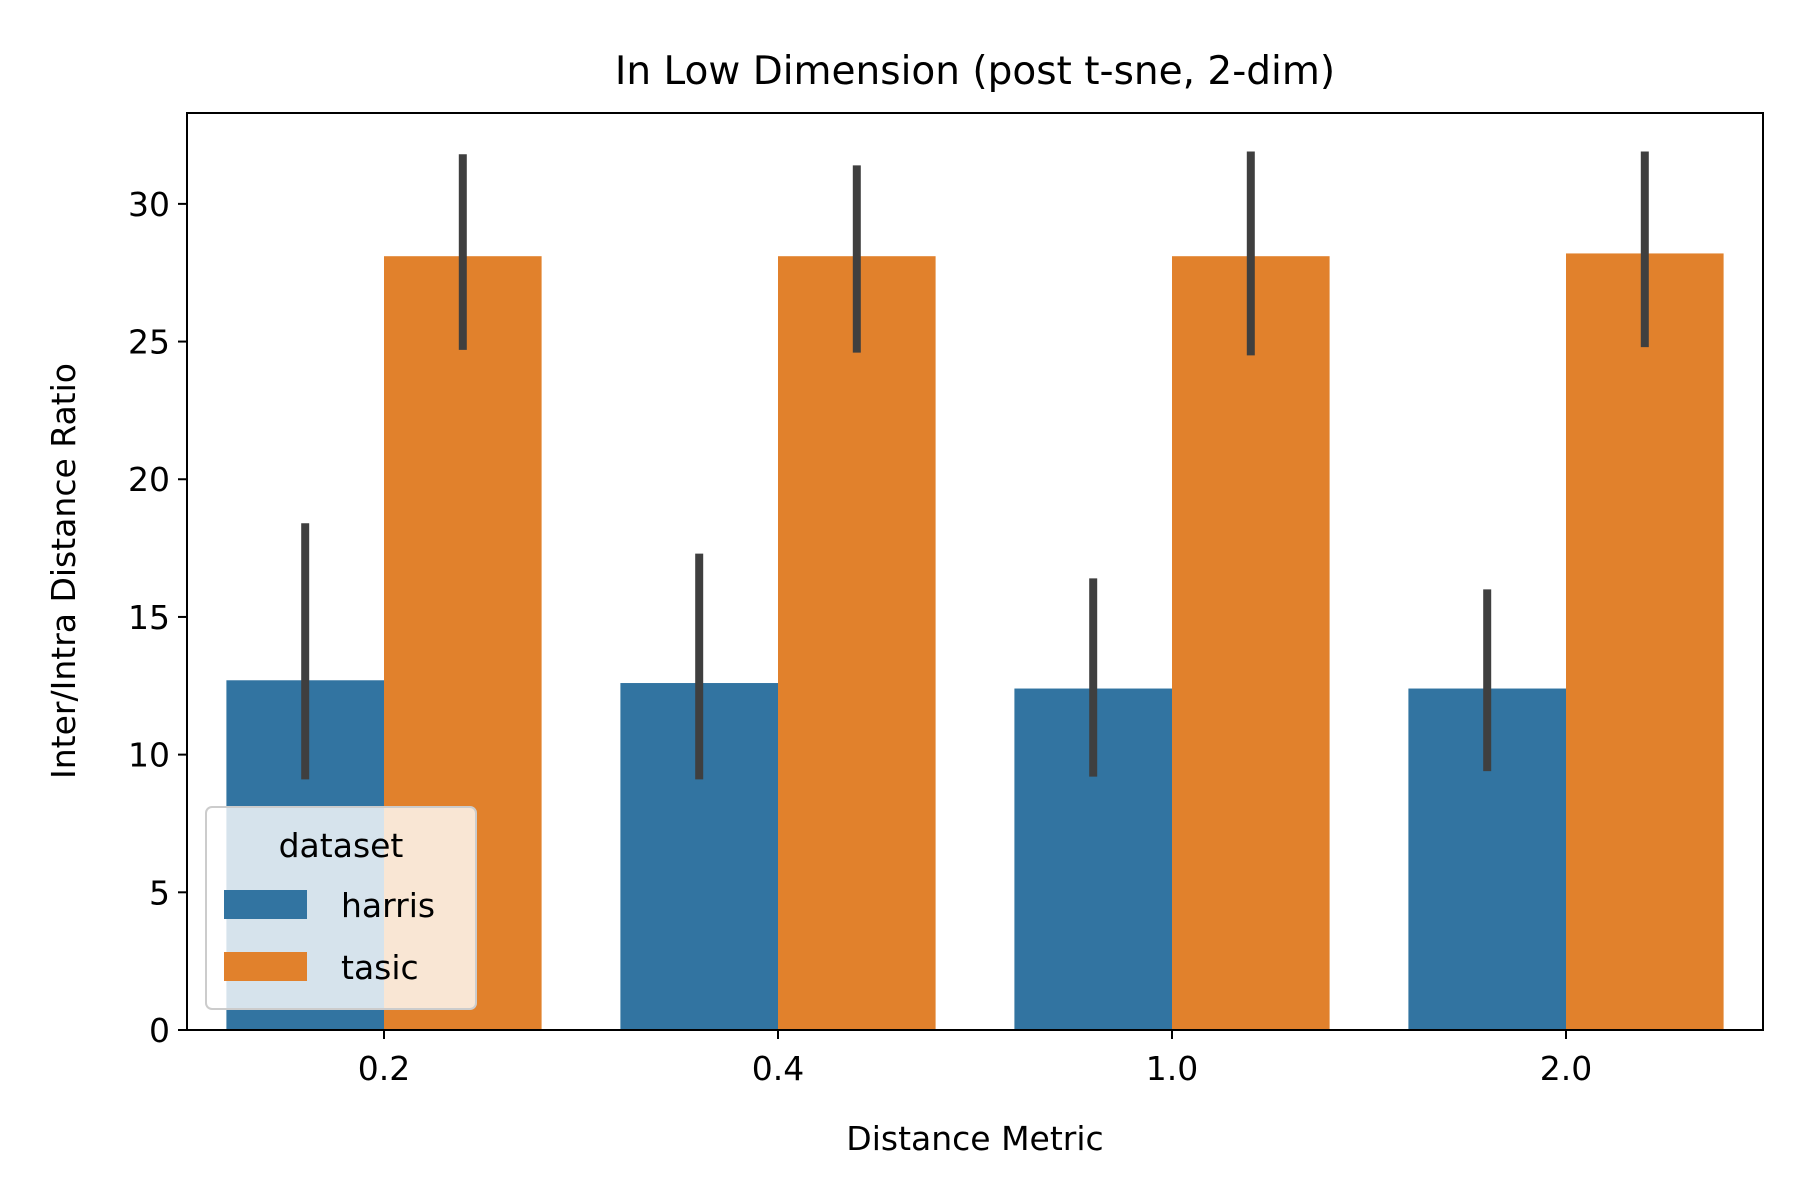 This screenshot has width=1800, height=1200. Describe the element at coordinates (149, 204) in the screenshot. I see `y-tick-label: 30` at that location.